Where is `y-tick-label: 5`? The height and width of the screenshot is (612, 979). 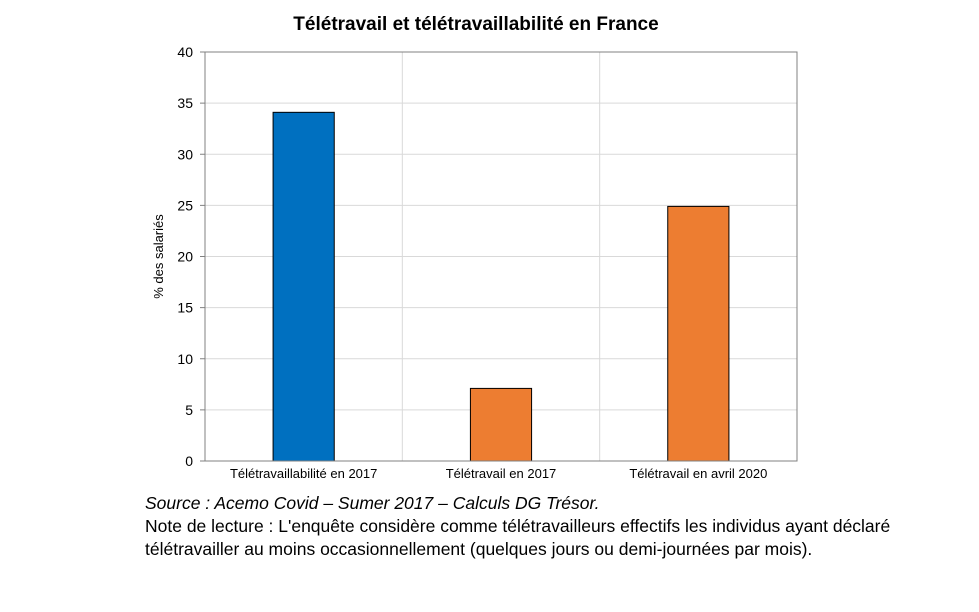
y-tick-label: 5 is located at coordinates (189, 410).